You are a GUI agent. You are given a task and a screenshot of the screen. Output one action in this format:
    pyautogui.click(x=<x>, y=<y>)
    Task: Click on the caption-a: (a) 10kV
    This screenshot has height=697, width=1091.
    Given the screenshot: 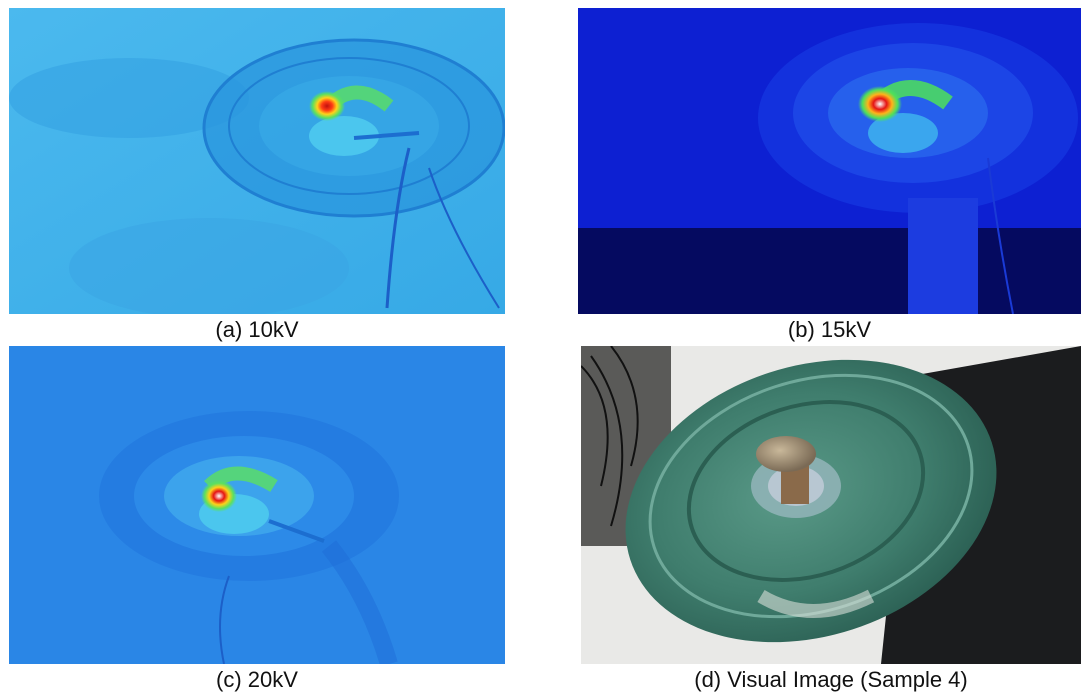 What is the action you would take?
    pyautogui.click(x=257, y=329)
    